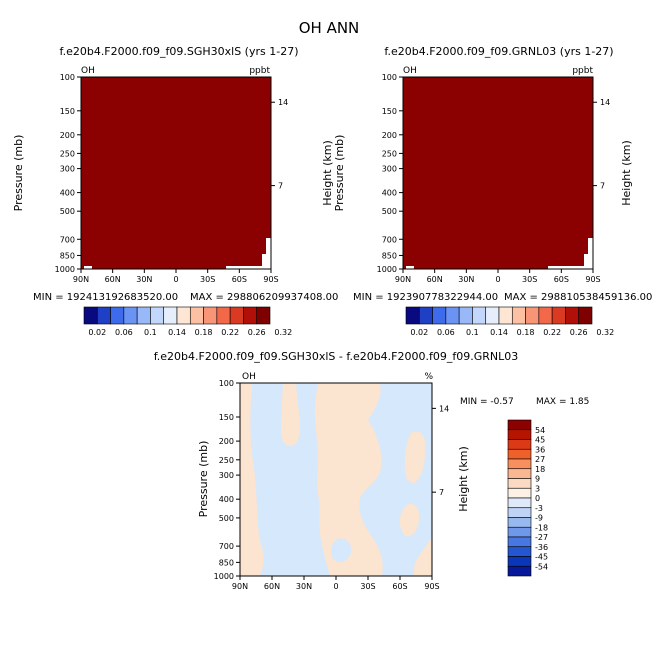 The height and width of the screenshot is (662, 658). What do you see at coordinates (537, 488) in the screenshot?
I see `colorbar-label: 3` at bounding box center [537, 488].